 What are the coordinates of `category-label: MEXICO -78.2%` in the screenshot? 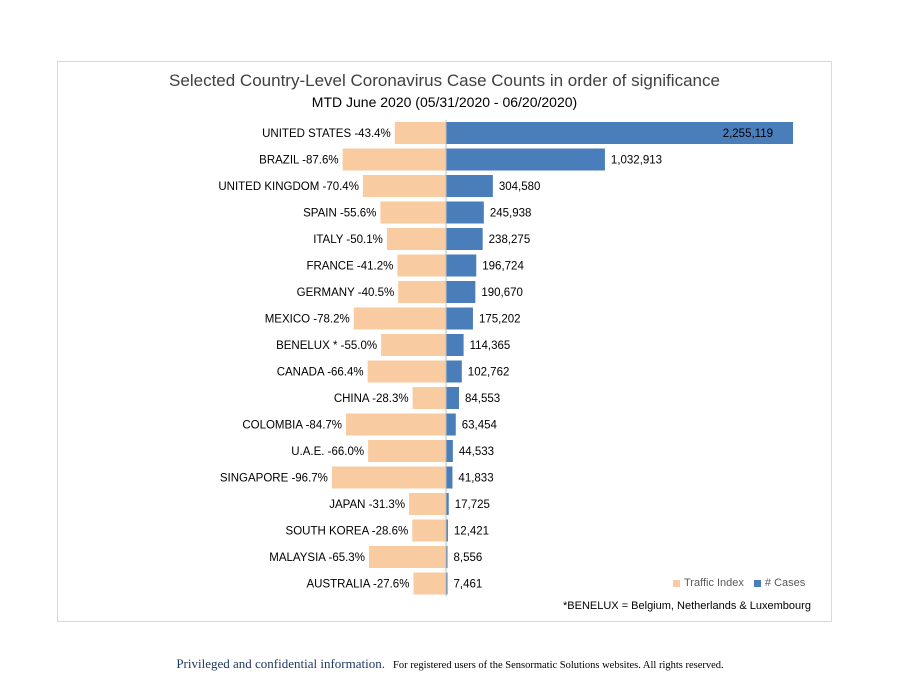 It's located at (307, 320).